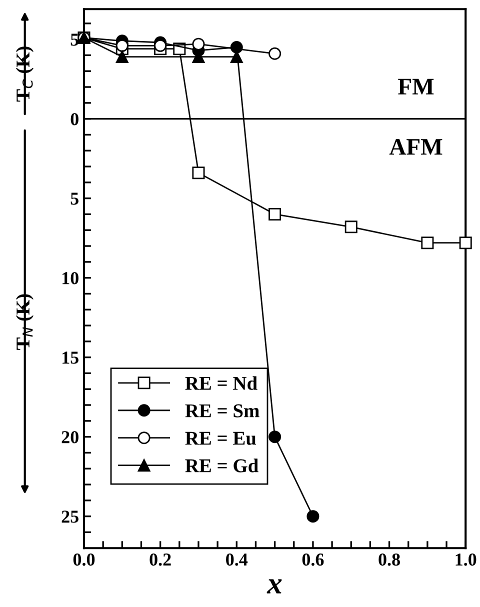 This screenshot has height=607, width=480. What do you see at coordinates (389, 560) in the screenshot?
I see `x-tick-label: 0.8` at bounding box center [389, 560].